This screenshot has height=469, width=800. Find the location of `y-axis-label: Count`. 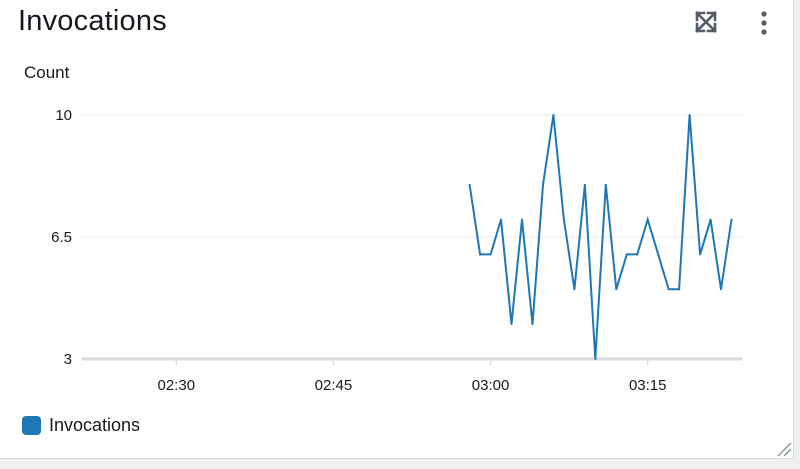

y-axis-label: Count is located at coordinates (47, 72).